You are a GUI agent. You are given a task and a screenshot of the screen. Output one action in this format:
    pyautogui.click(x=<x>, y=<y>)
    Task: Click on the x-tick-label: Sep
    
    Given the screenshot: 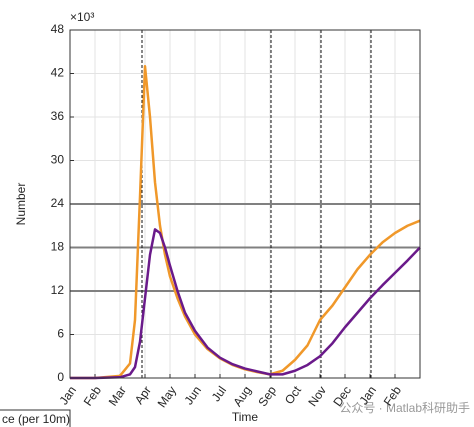 What is the action you would take?
    pyautogui.click(x=267, y=396)
    